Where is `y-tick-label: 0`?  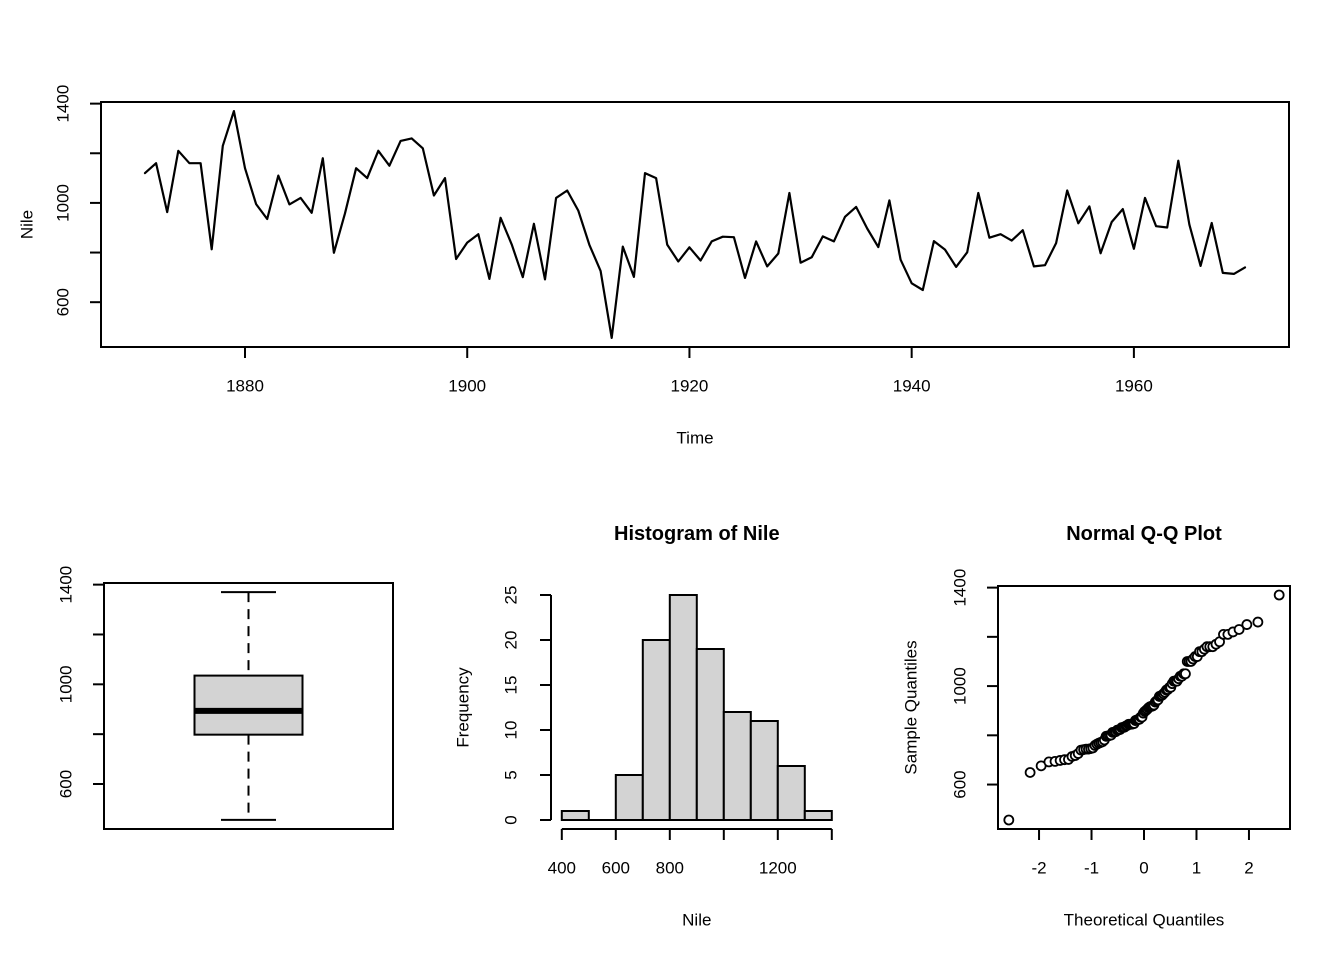
y-tick-label: 0 is located at coordinates (511, 819).